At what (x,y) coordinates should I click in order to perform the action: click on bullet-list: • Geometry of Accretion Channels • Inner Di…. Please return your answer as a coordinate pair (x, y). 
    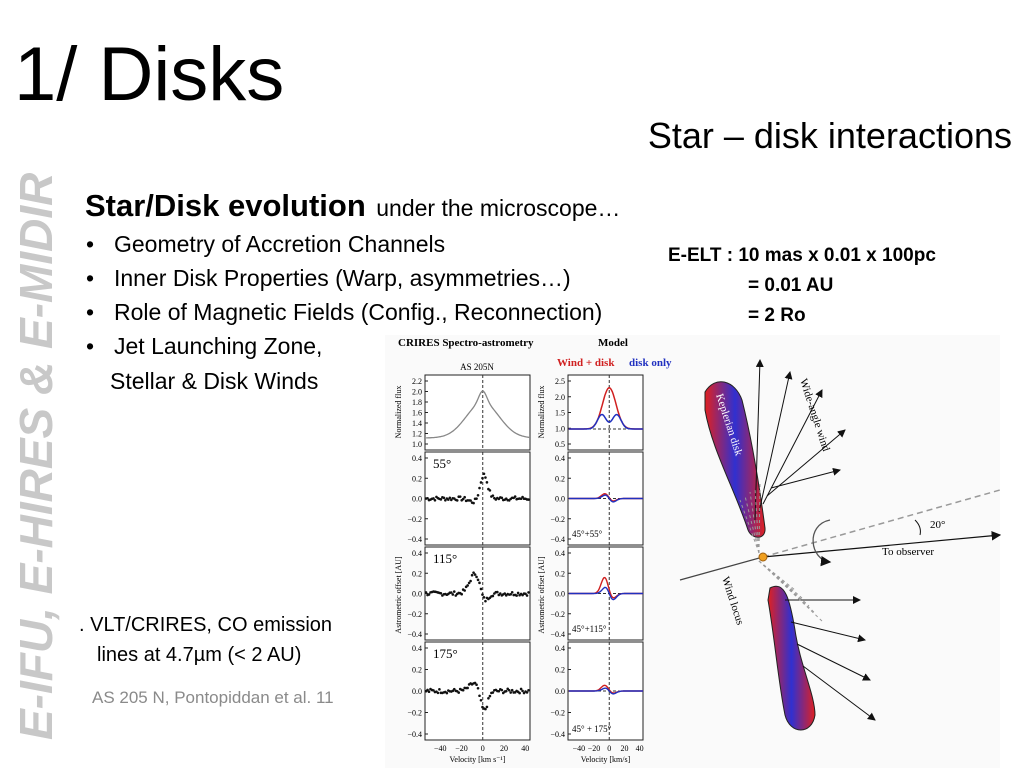
    Looking at the image, I should click on (344, 295).